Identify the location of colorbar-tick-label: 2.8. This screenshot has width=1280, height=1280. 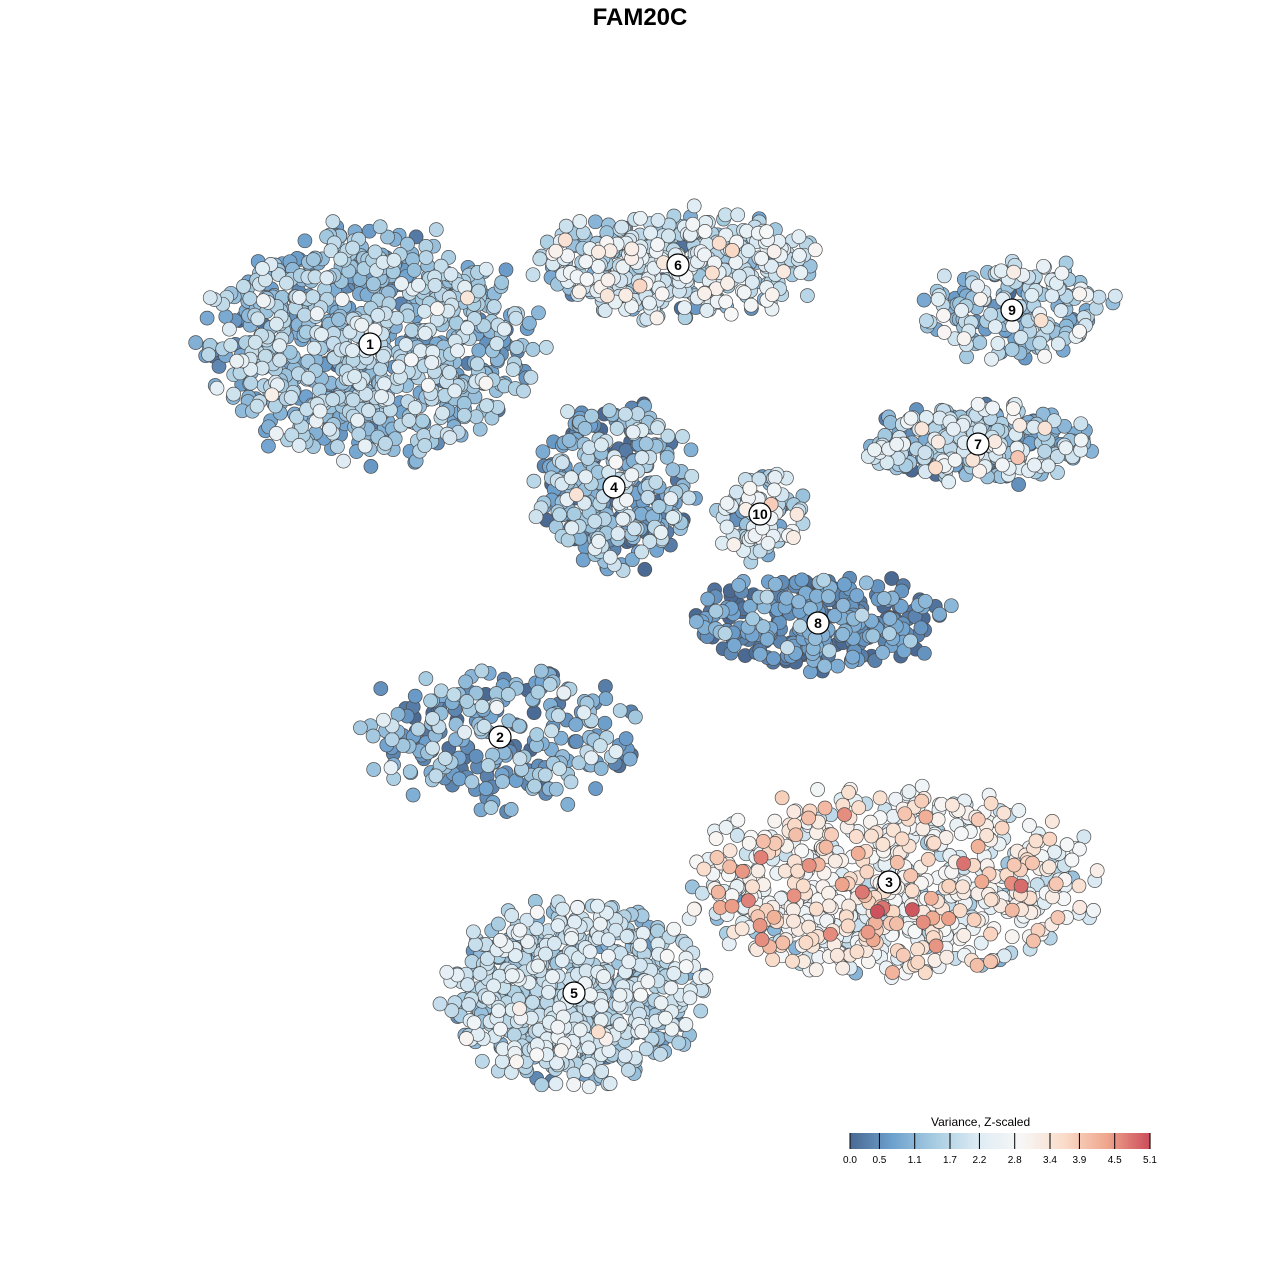
(1015, 1160).